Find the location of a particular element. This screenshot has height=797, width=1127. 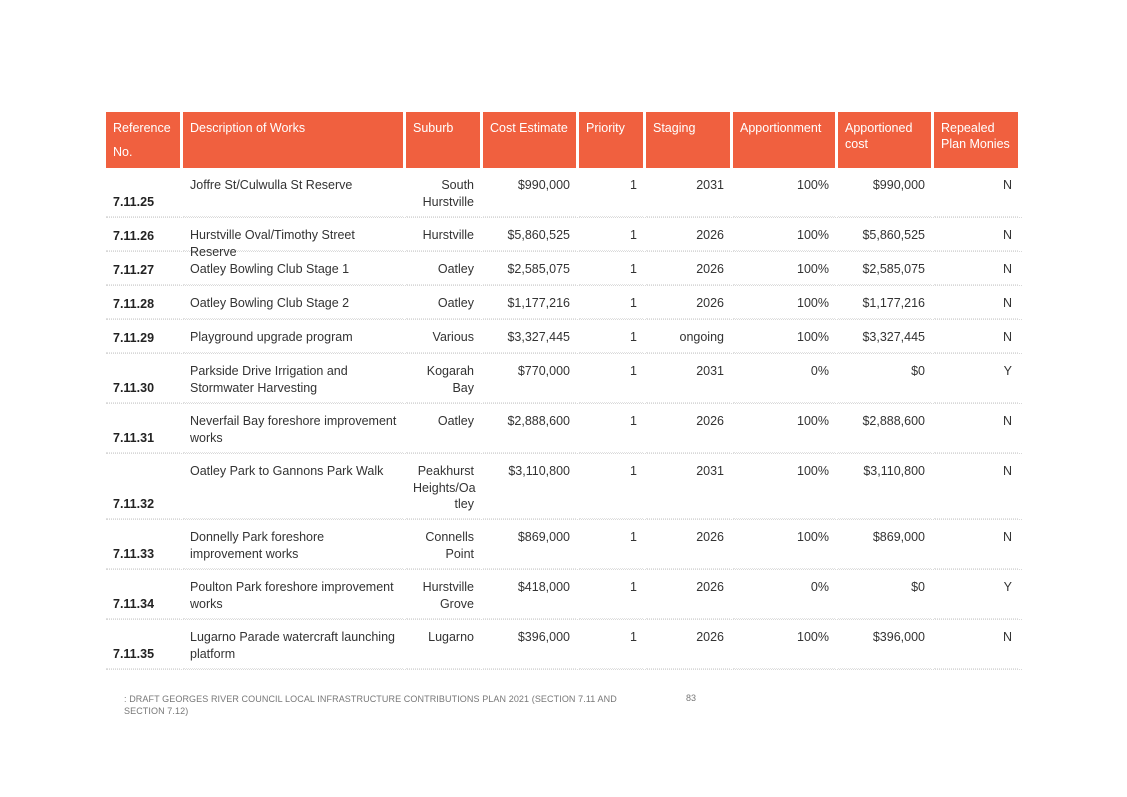

reference-cell: 7.11.26 is located at coordinates (143, 234).